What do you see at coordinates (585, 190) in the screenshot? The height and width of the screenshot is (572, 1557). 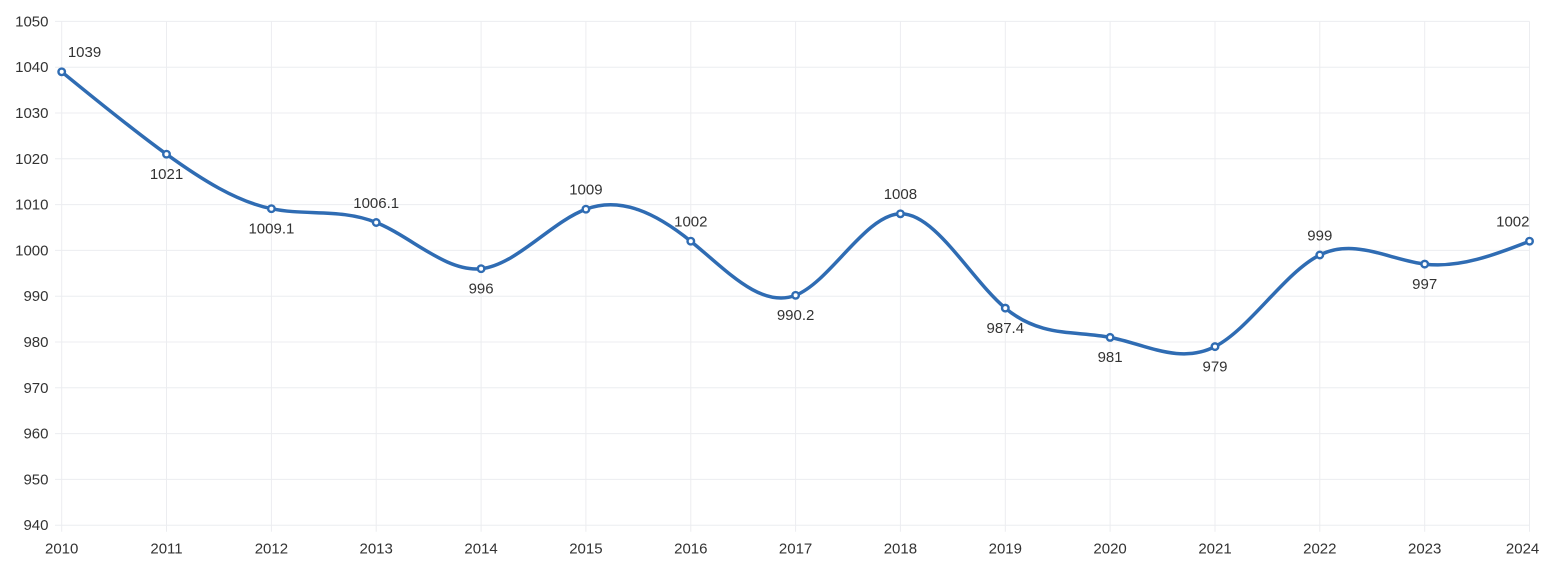 I see `svg-text: 1009` at bounding box center [585, 190].